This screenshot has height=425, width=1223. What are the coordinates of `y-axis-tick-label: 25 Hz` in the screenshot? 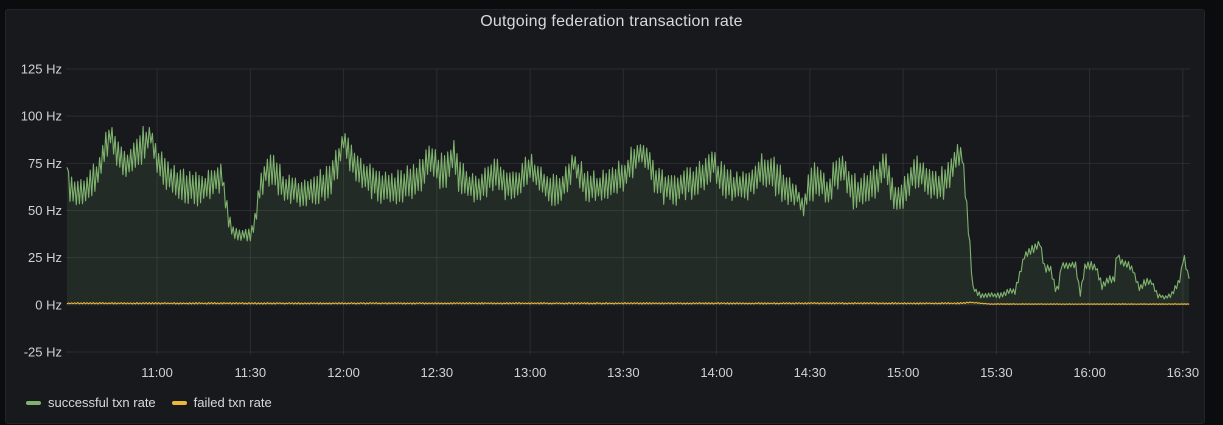 It's located at (45, 257).